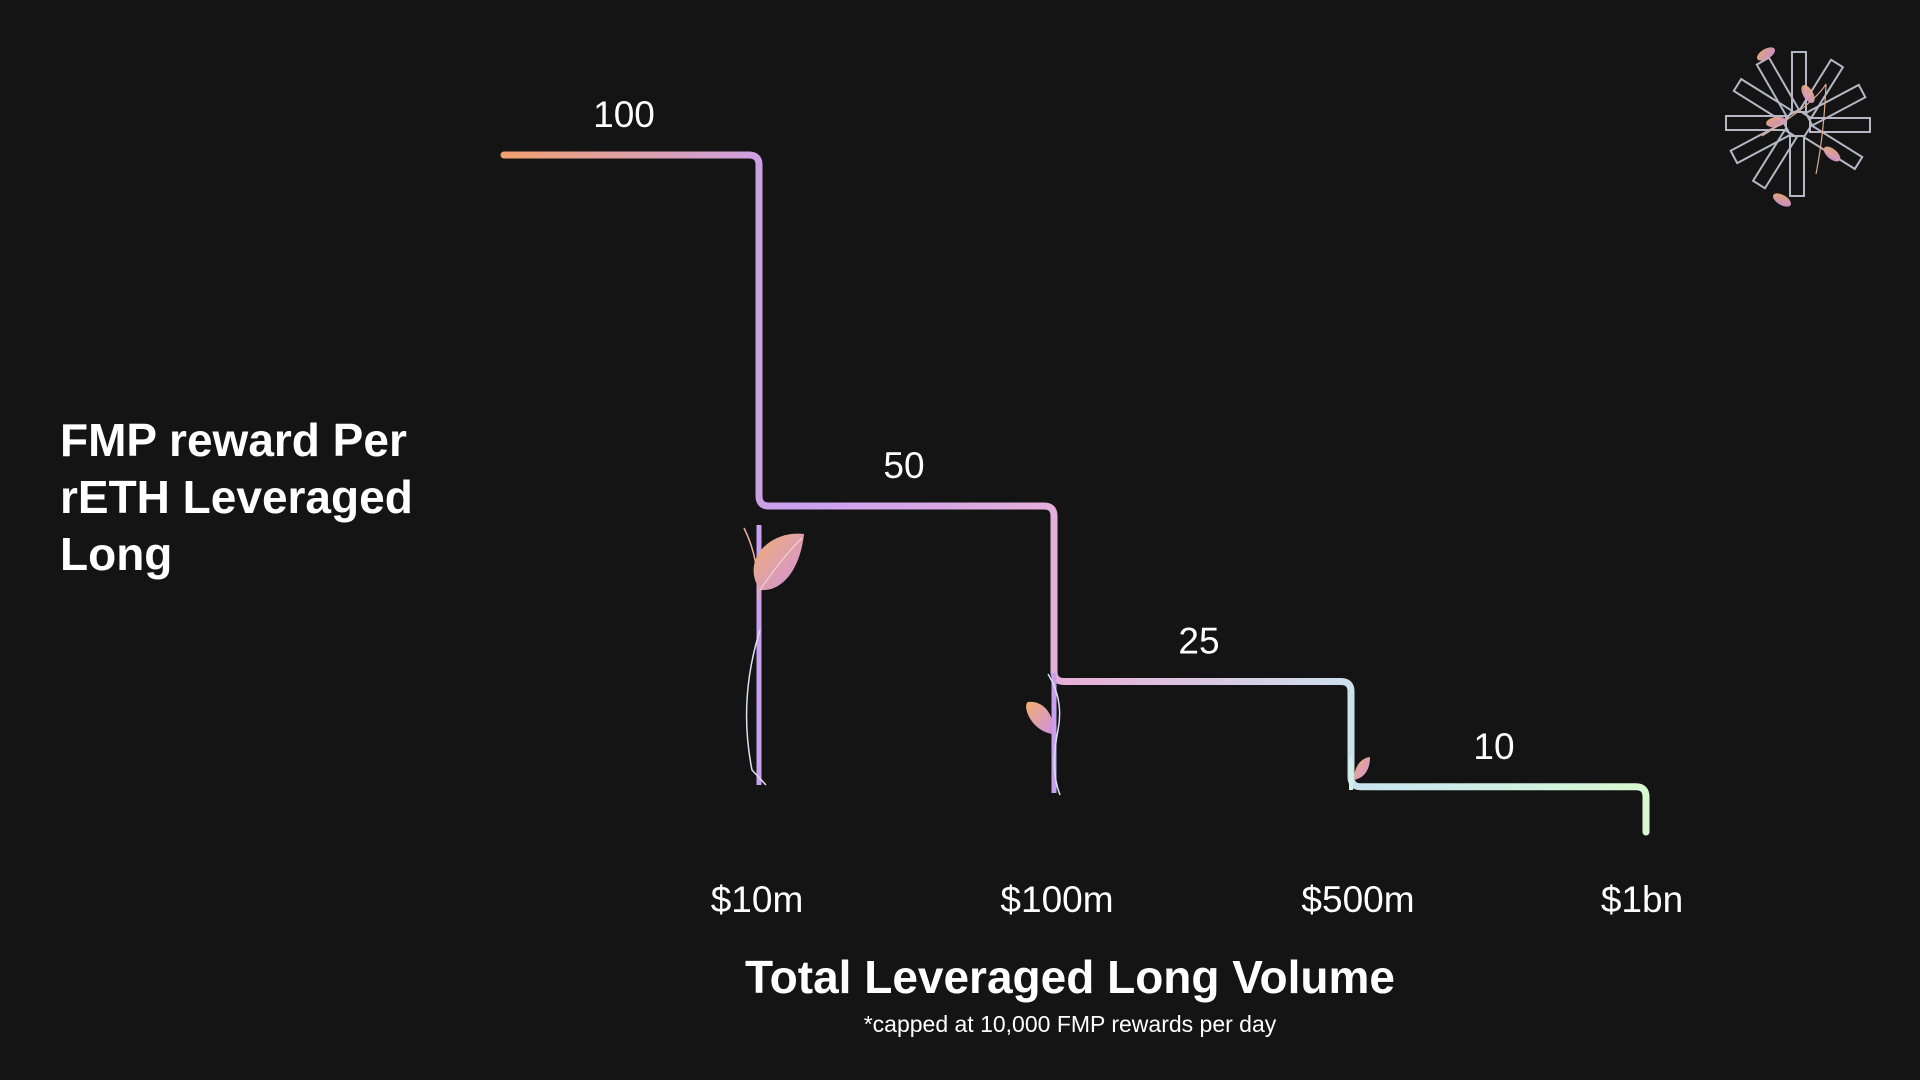  I want to click on x-tick-label: $10m, so click(757, 899).